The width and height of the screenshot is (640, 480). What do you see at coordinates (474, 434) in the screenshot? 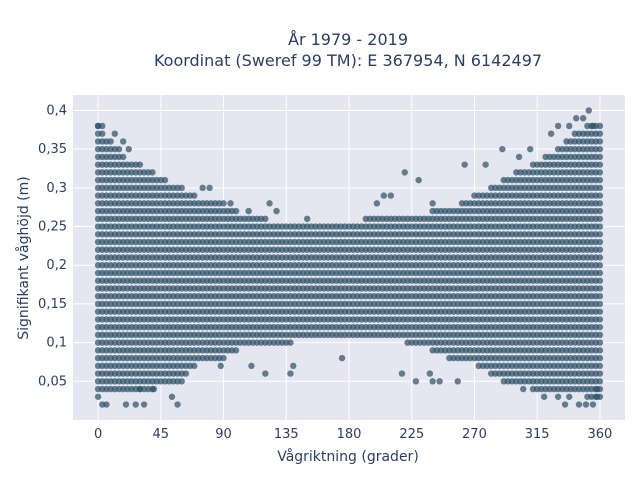
I see `x-tick-label: 270` at bounding box center [474, 434].